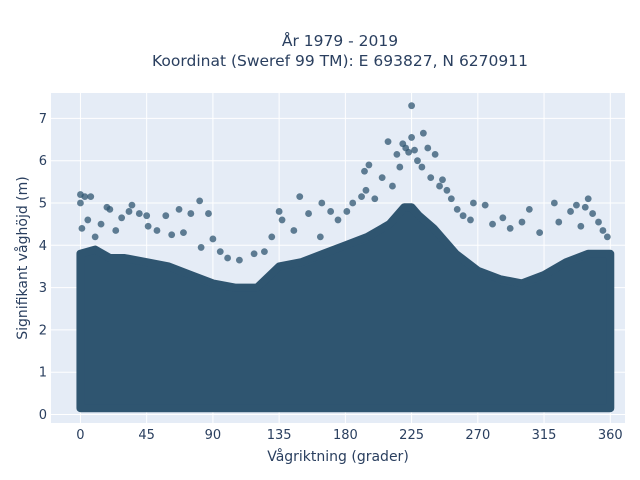  I want to click on x-tick-label: 90, so click(213, 435).